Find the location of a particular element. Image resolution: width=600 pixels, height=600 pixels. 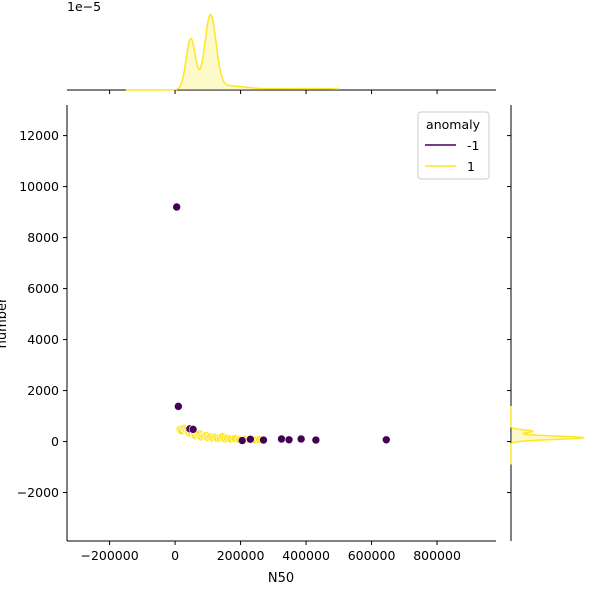

y-tick-label: 0 is located at coordinates (55, 441).